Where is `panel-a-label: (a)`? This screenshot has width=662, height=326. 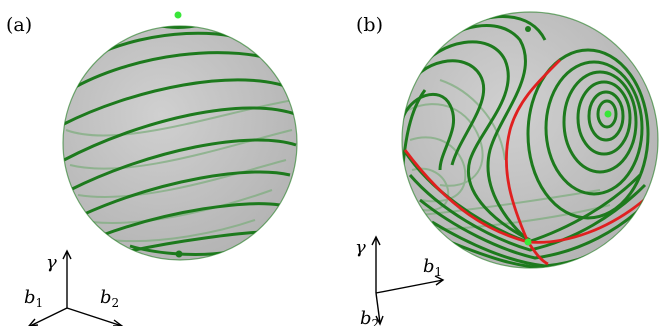 panel-a-label: (a) is located at coordinates (19, 25).